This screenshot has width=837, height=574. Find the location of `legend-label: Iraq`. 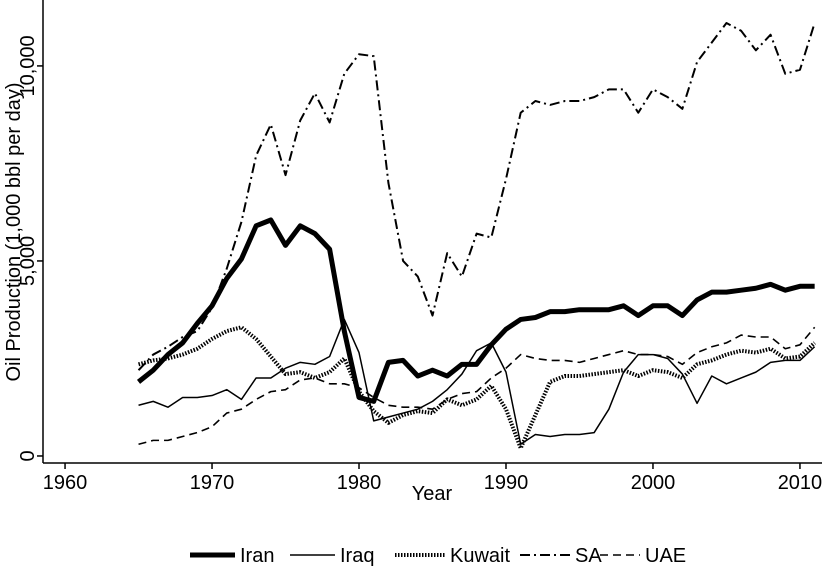

legend-label: Iraq is located at coordinates (357, 556).